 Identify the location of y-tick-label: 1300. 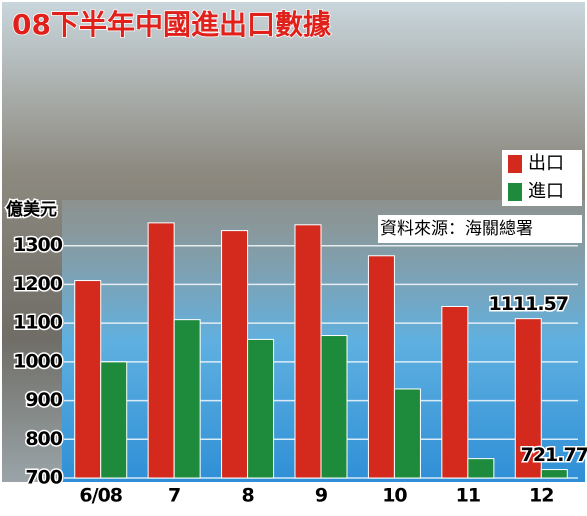
(38, 245).